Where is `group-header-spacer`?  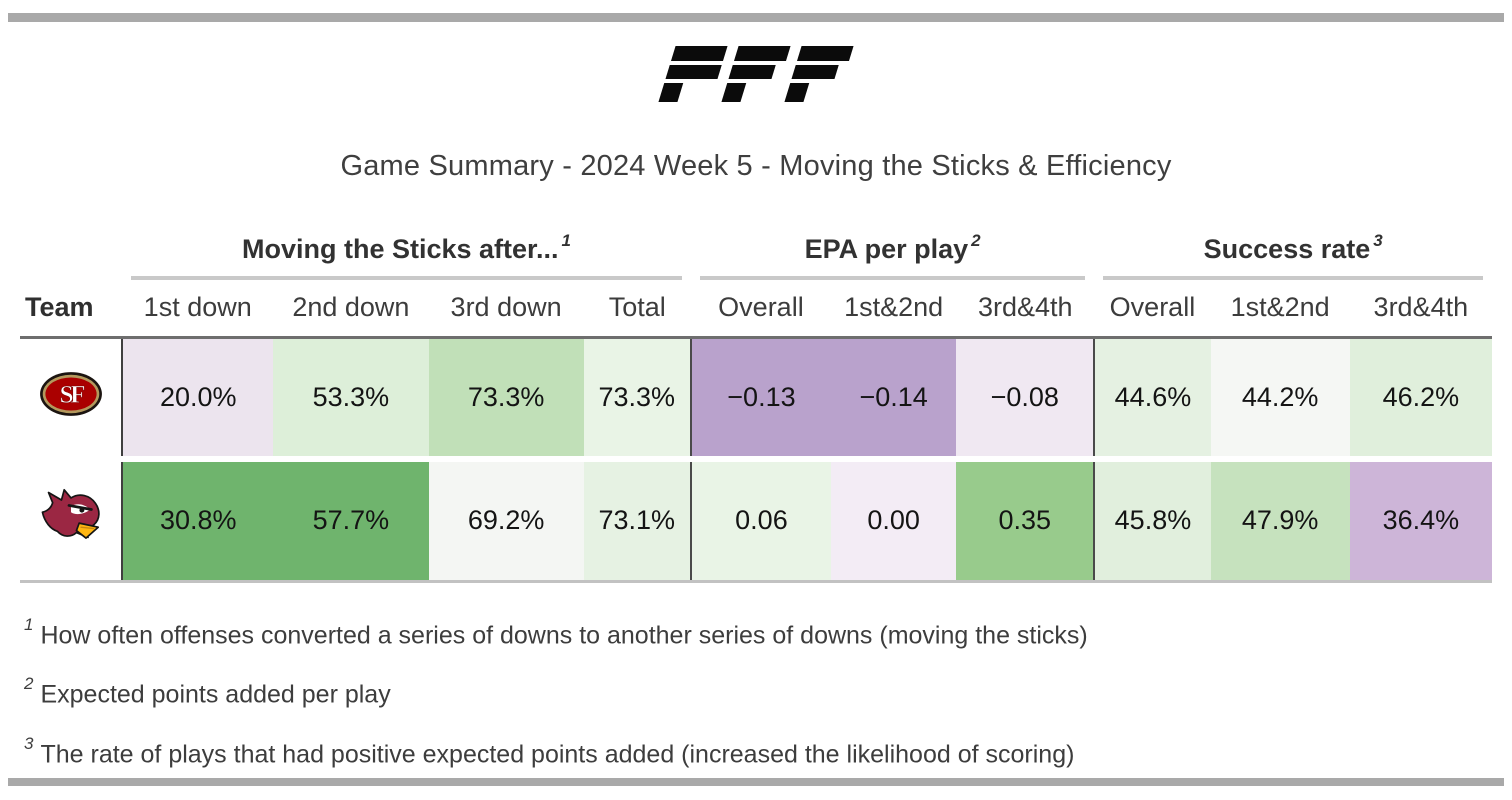
group-header-spacer is located at coordinates (71, 250).